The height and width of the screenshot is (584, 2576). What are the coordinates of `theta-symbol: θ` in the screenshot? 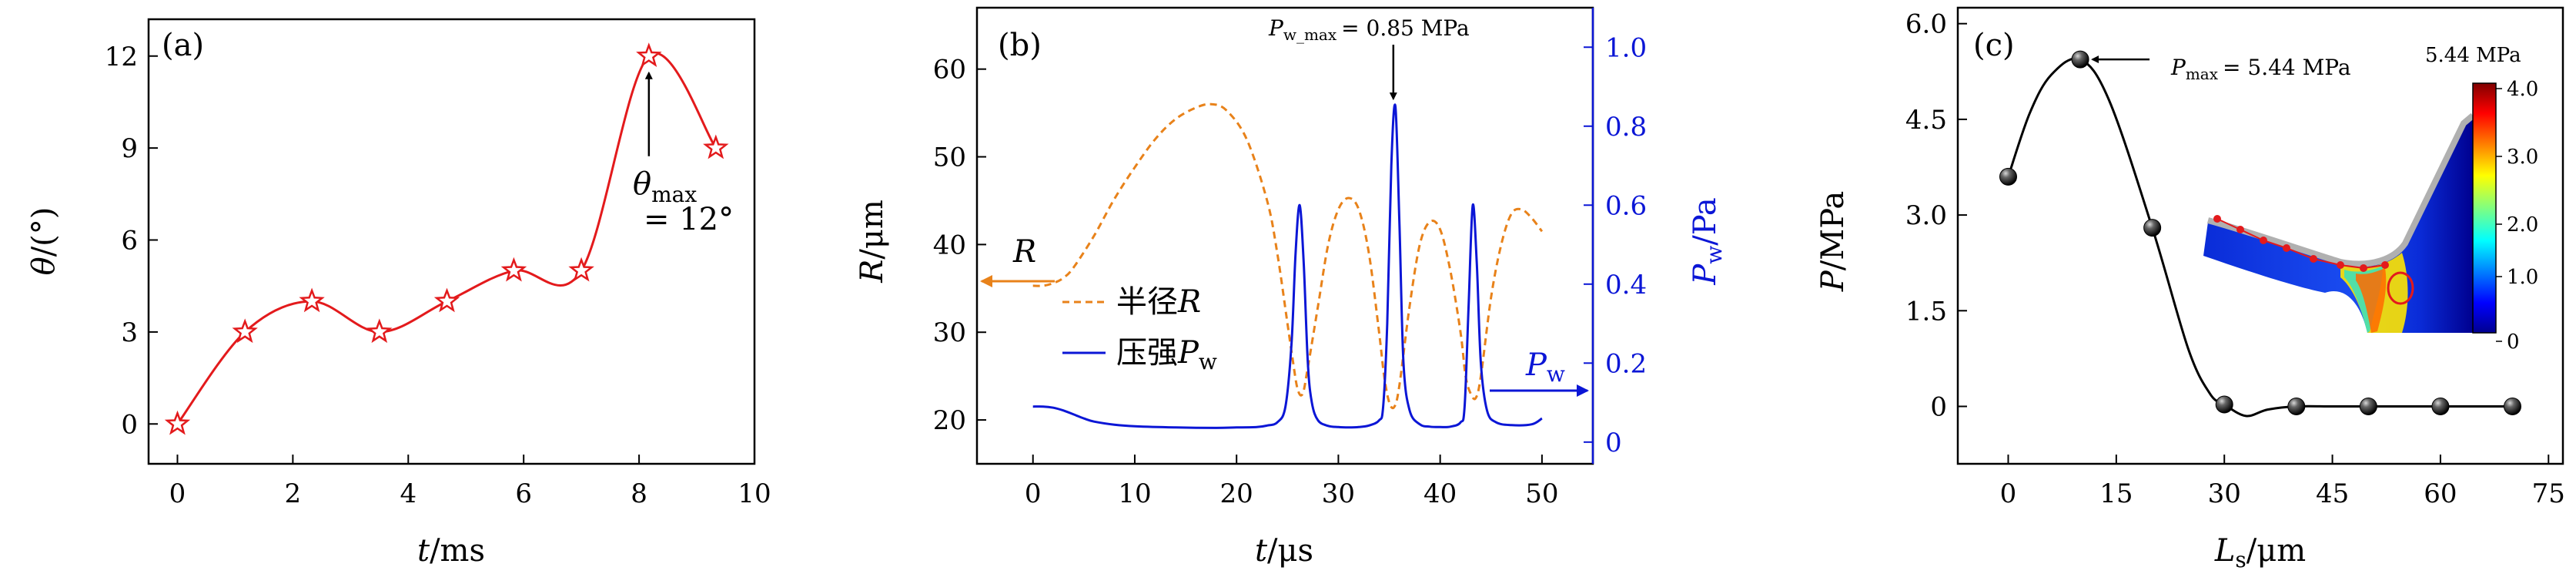 It's located at (642, 184).